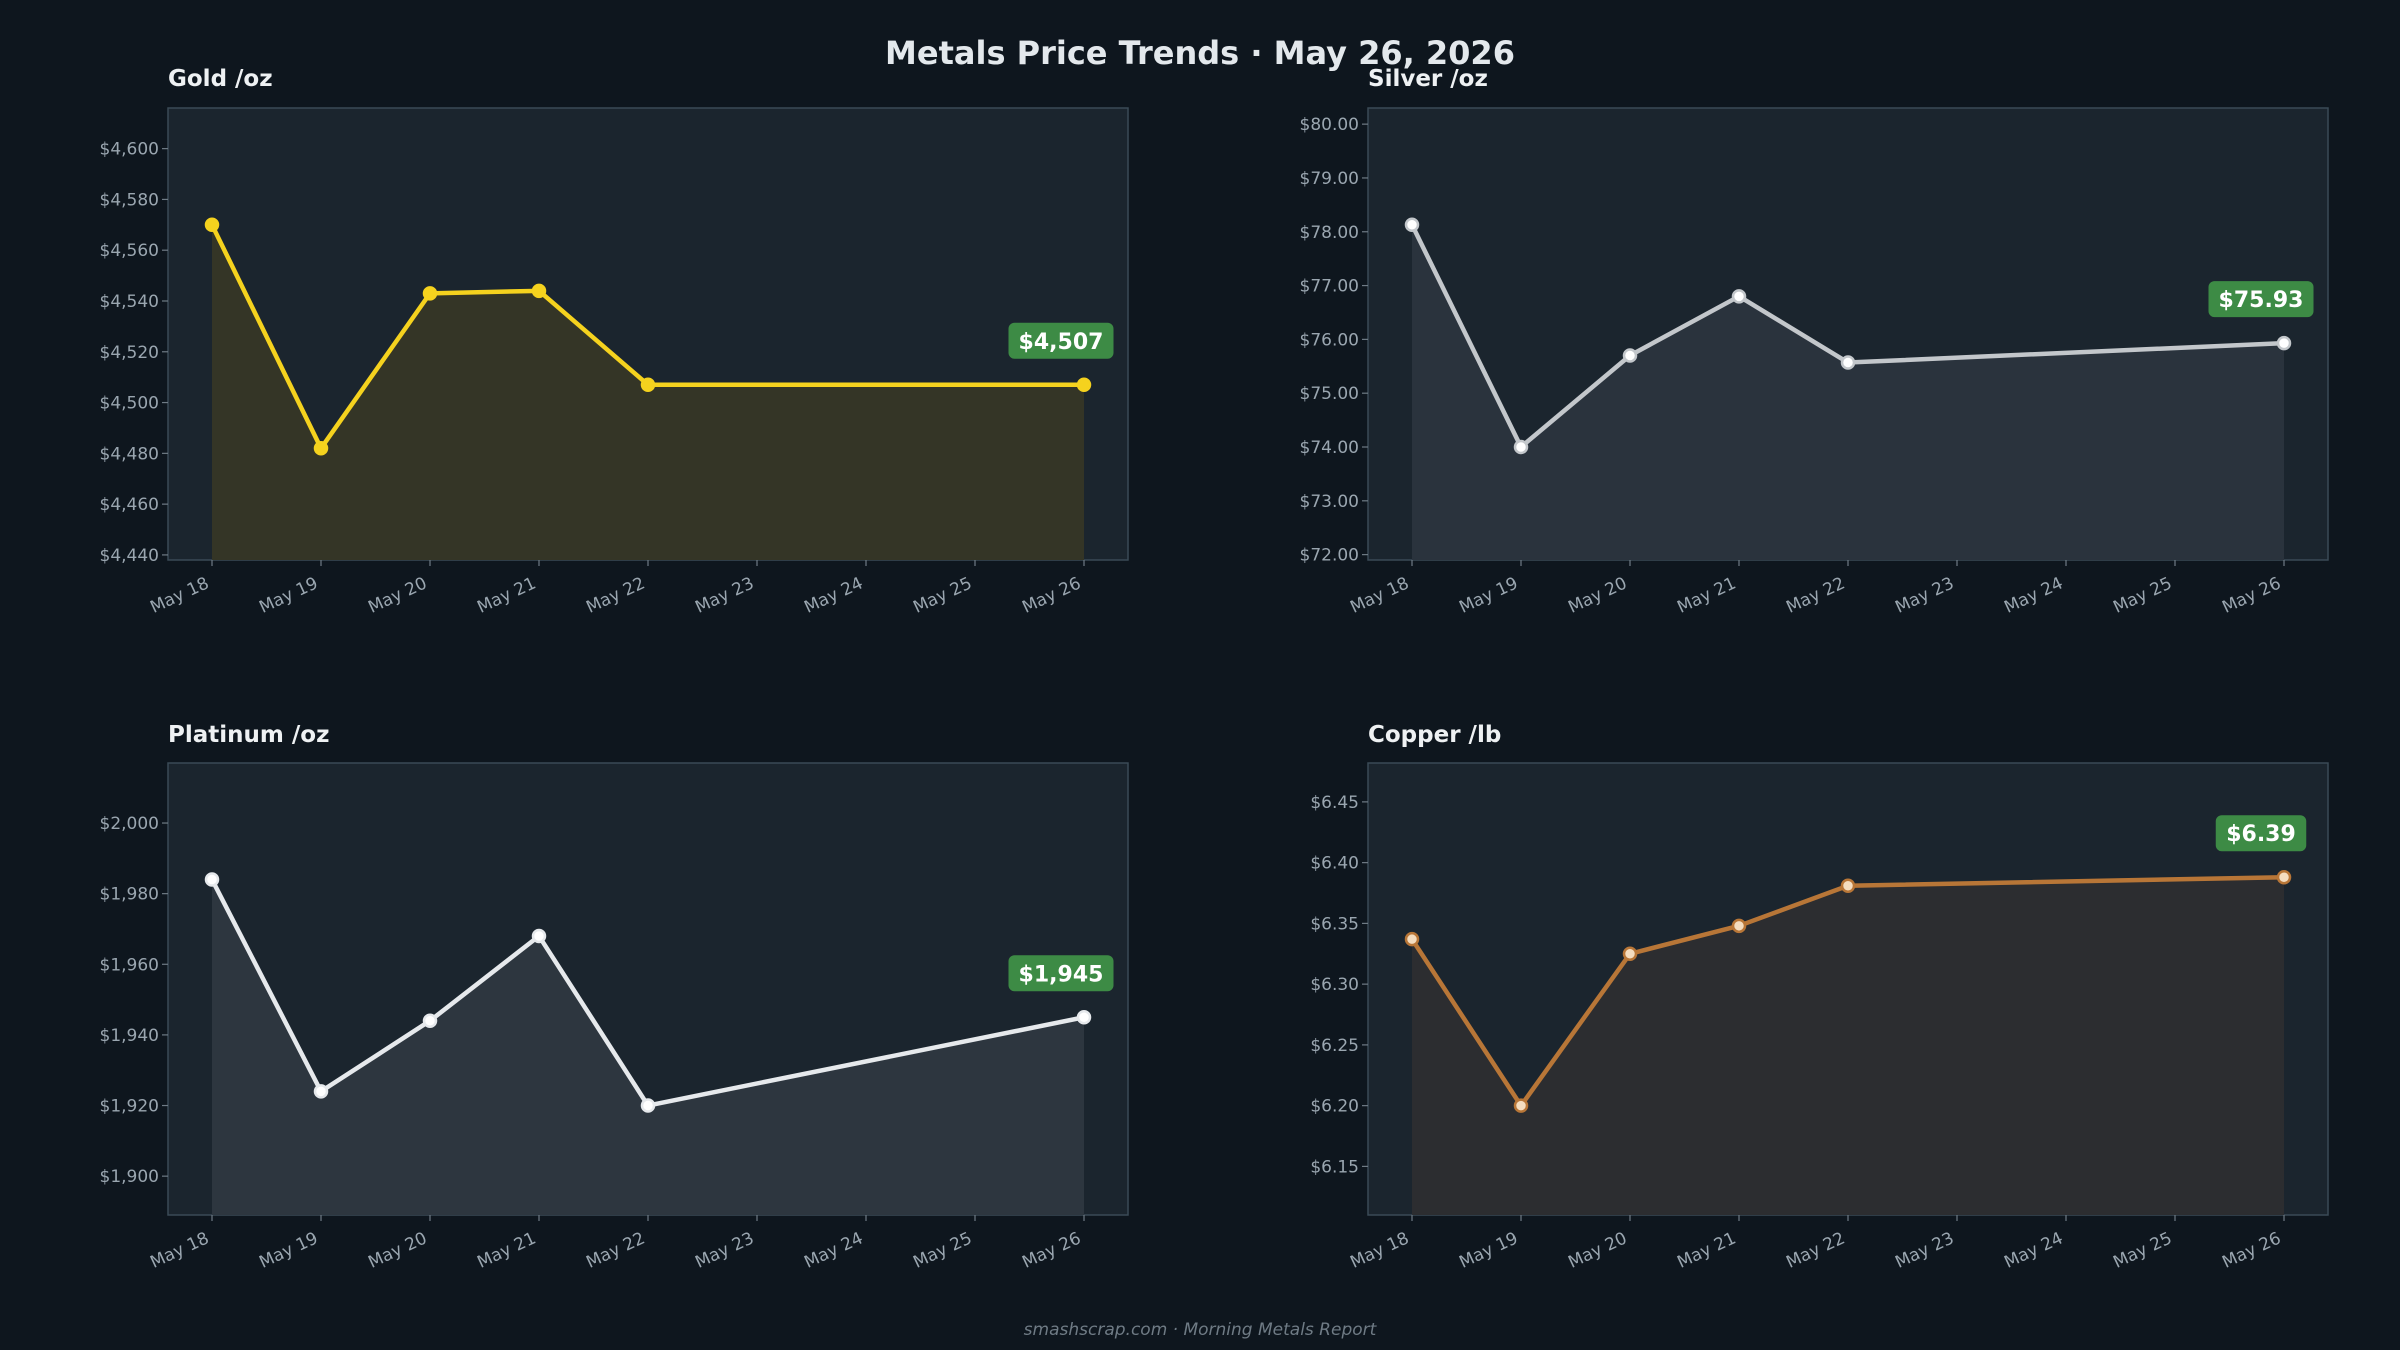 The width and height of the screenshot is (2400, 1350). What do you see at coordinates (2142, 595) in the screenshot?
I see `silver-xtick-label: May 25` at bounding box center [2142, 595].